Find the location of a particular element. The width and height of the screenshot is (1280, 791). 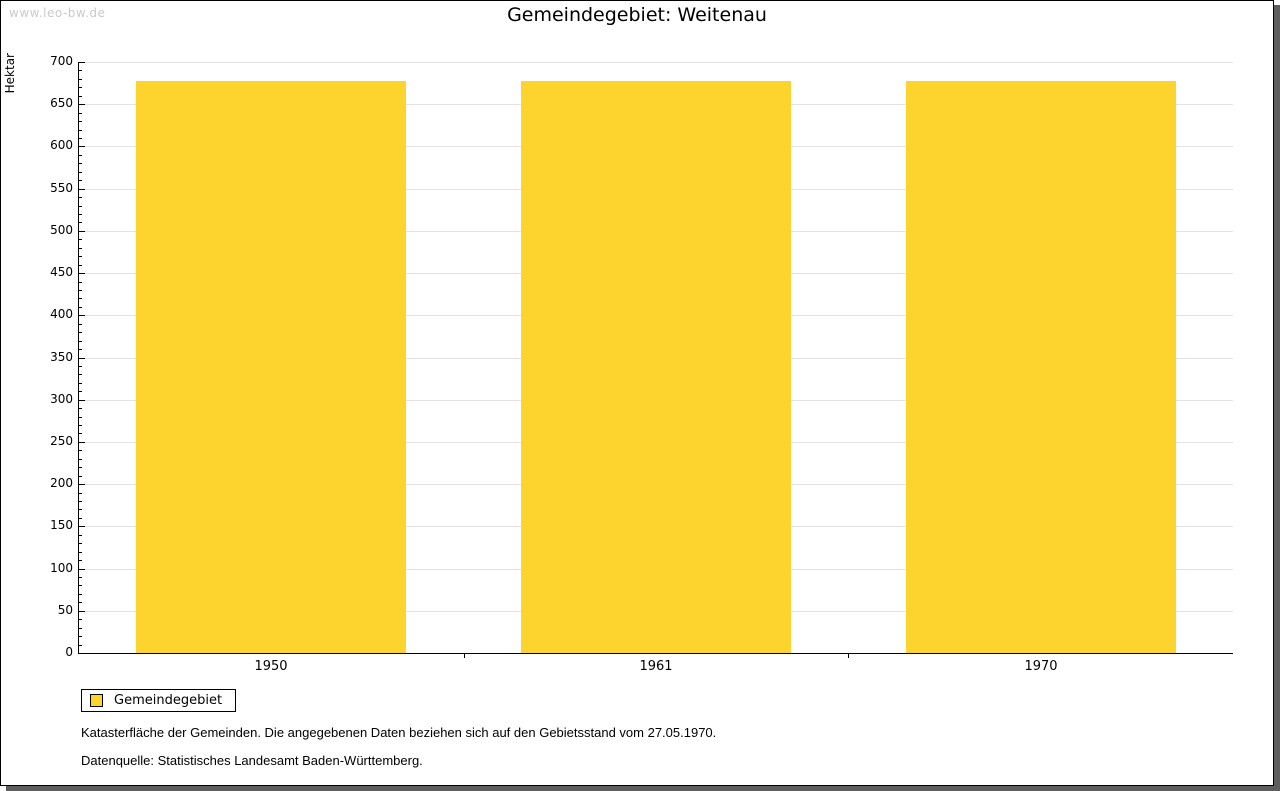

x-axis-tick-label: 1961 is located at coordinates (656, 666).